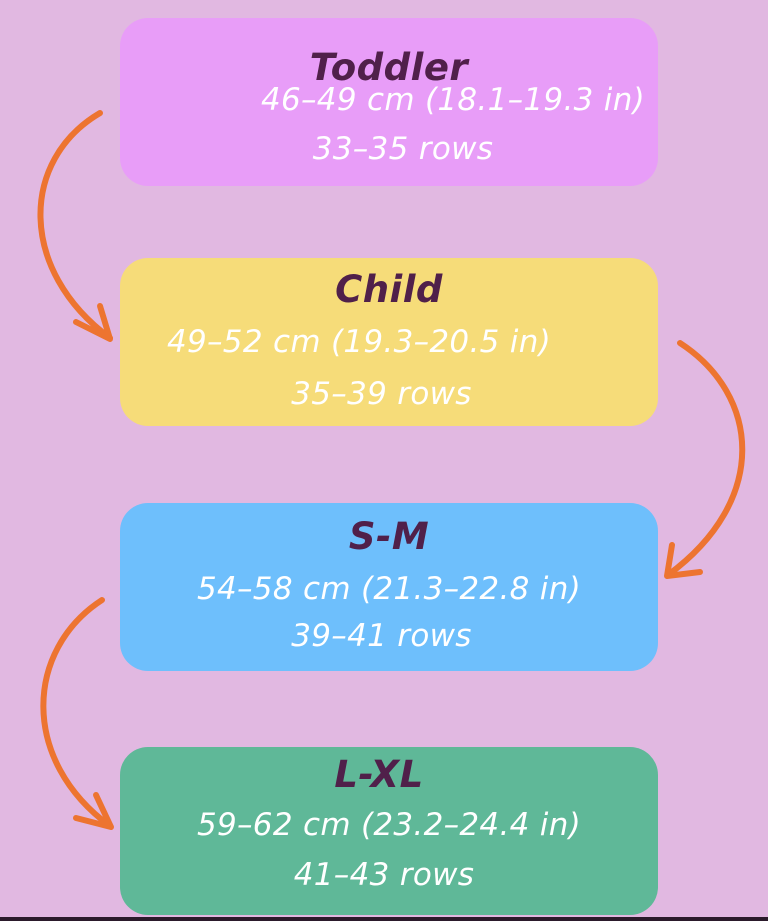 The image size is (768, 921). What do you see at coordinates (379, 774) in the screenshot?
I see `size-title: L-XL` at bounding box center [379, 774].